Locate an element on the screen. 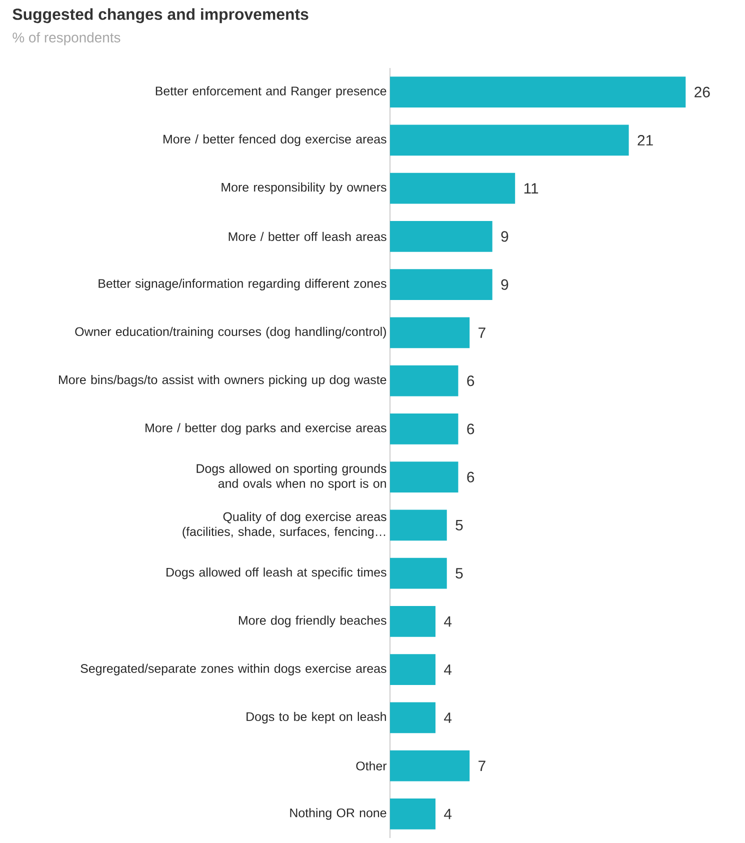  text: % of respondents is located at coordinates (66, 39).